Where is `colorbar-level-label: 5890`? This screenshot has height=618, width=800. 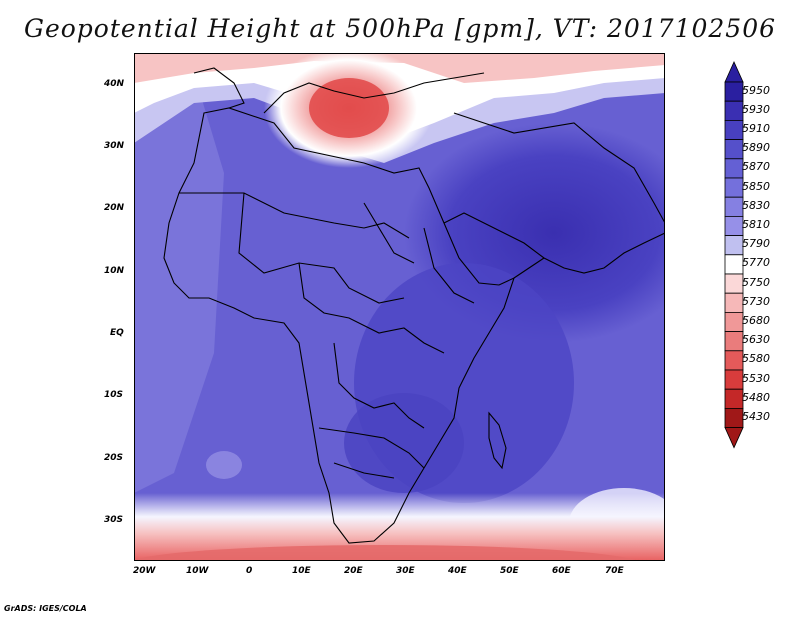
colorbar-level-label: 5890 is located at coordinates (756, 148).